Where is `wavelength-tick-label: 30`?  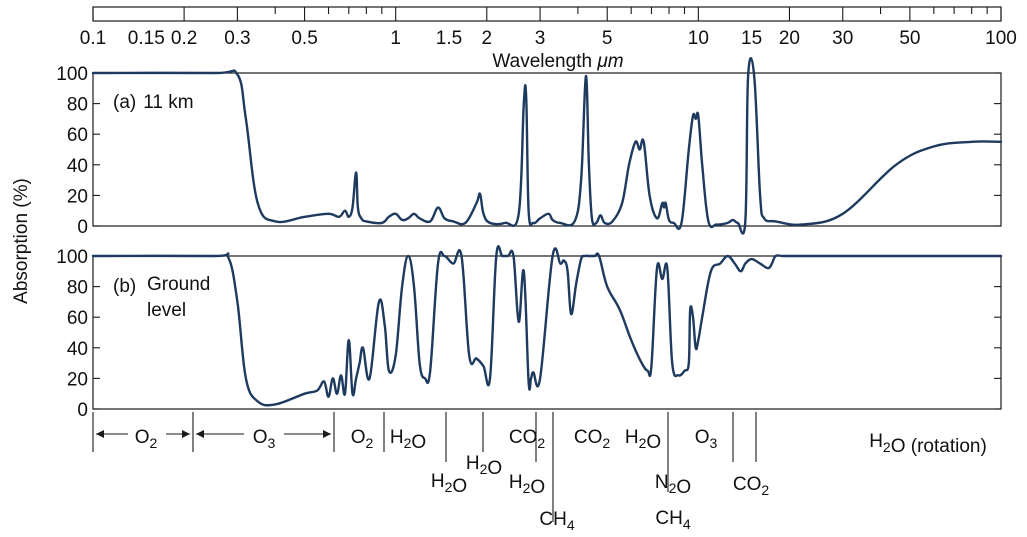 wavelength-tick-label: 30 is located at coordinates (842, 38).